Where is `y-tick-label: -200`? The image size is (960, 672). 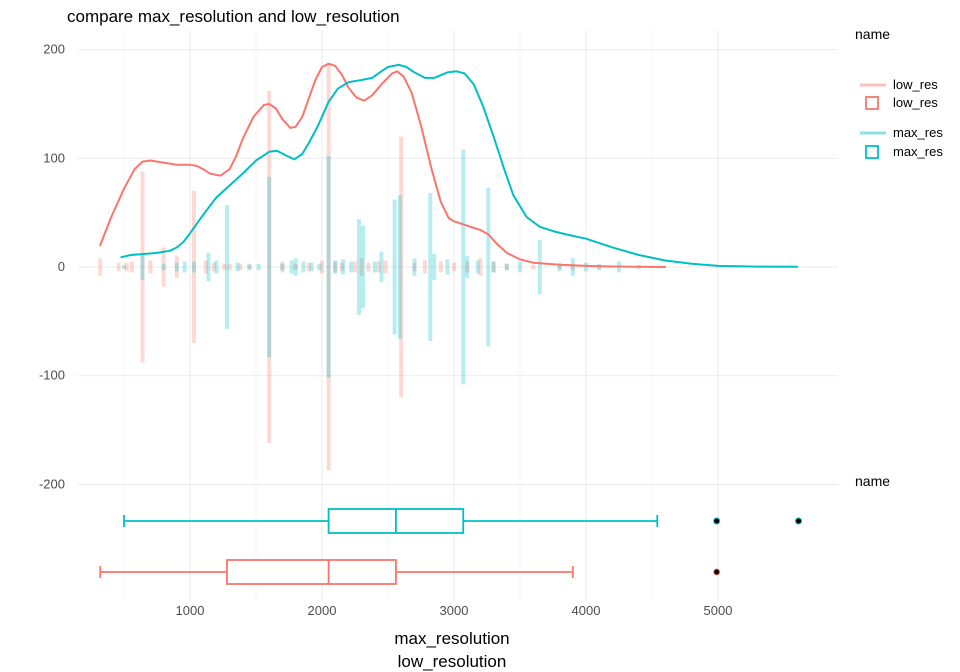 y-tick-label: -200 is located at coordinates (52, 483).